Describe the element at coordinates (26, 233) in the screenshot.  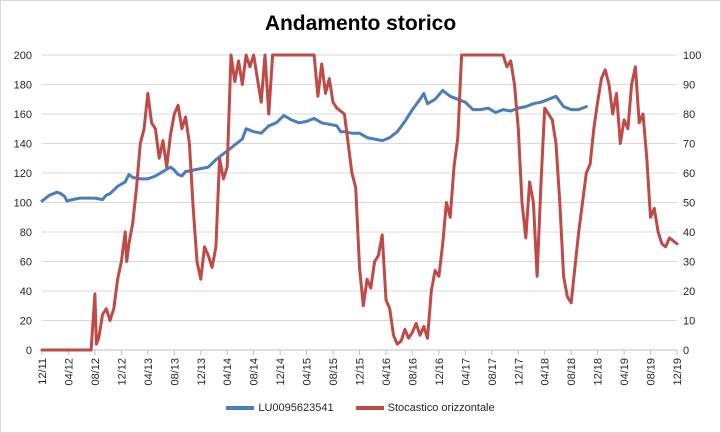
I see `y-left-tick-label: 80` at that location.